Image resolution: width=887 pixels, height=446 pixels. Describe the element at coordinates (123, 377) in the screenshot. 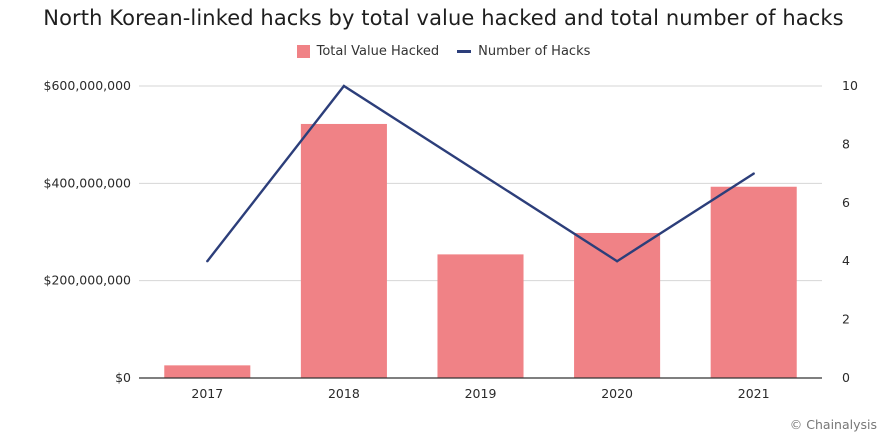

I see `y-left-tick-label: $0` at that location.